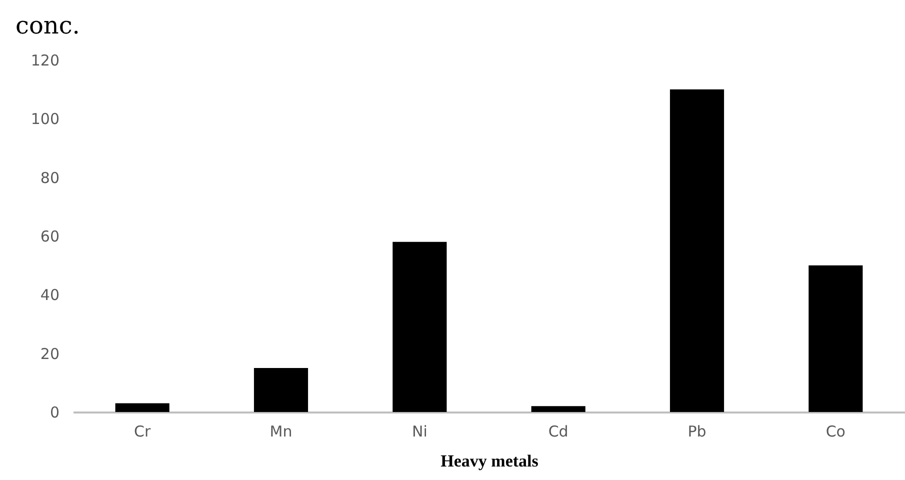 The height and width of the screenshot is (480, 905). What do you see at coordinates (836, 431) in the screenshot?
I see `x-tick-label: Co` at bounding box center [836, 431].